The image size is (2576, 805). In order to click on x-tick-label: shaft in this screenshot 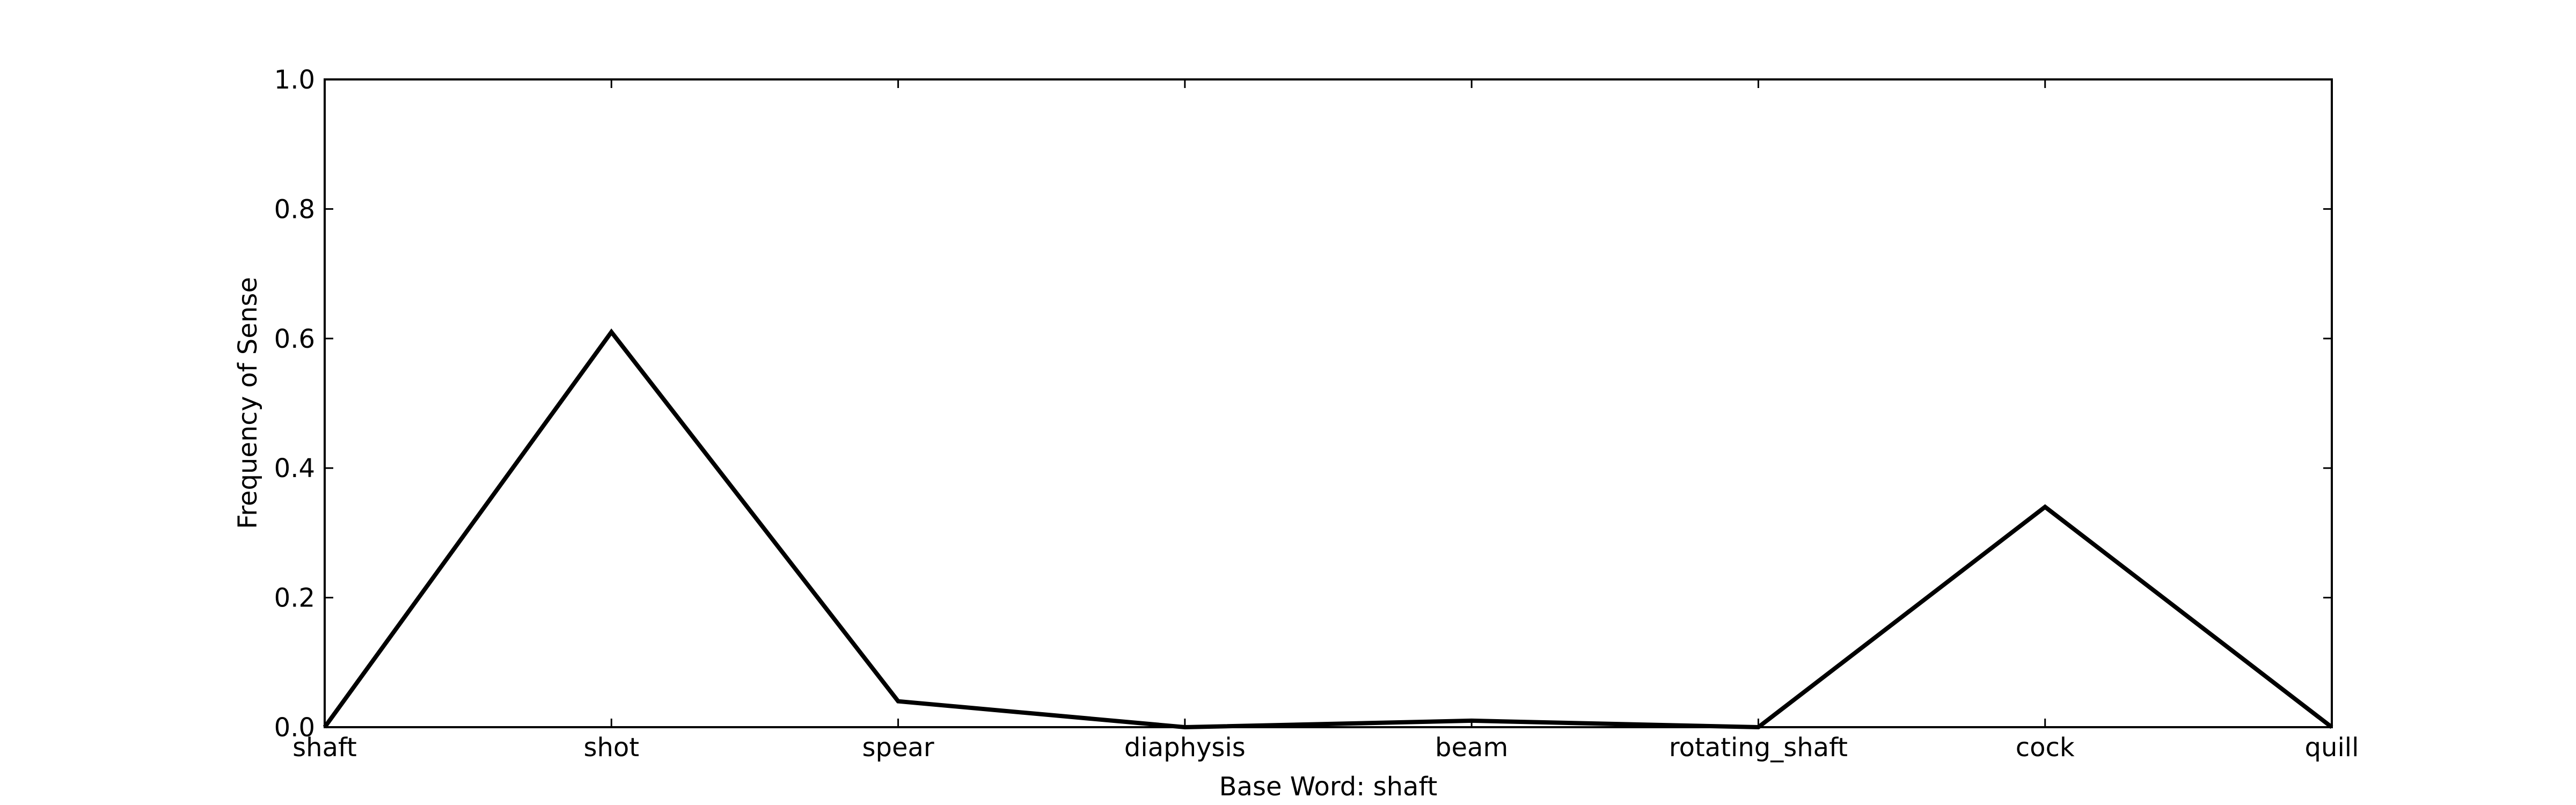, I will do `click(324, 748)`.